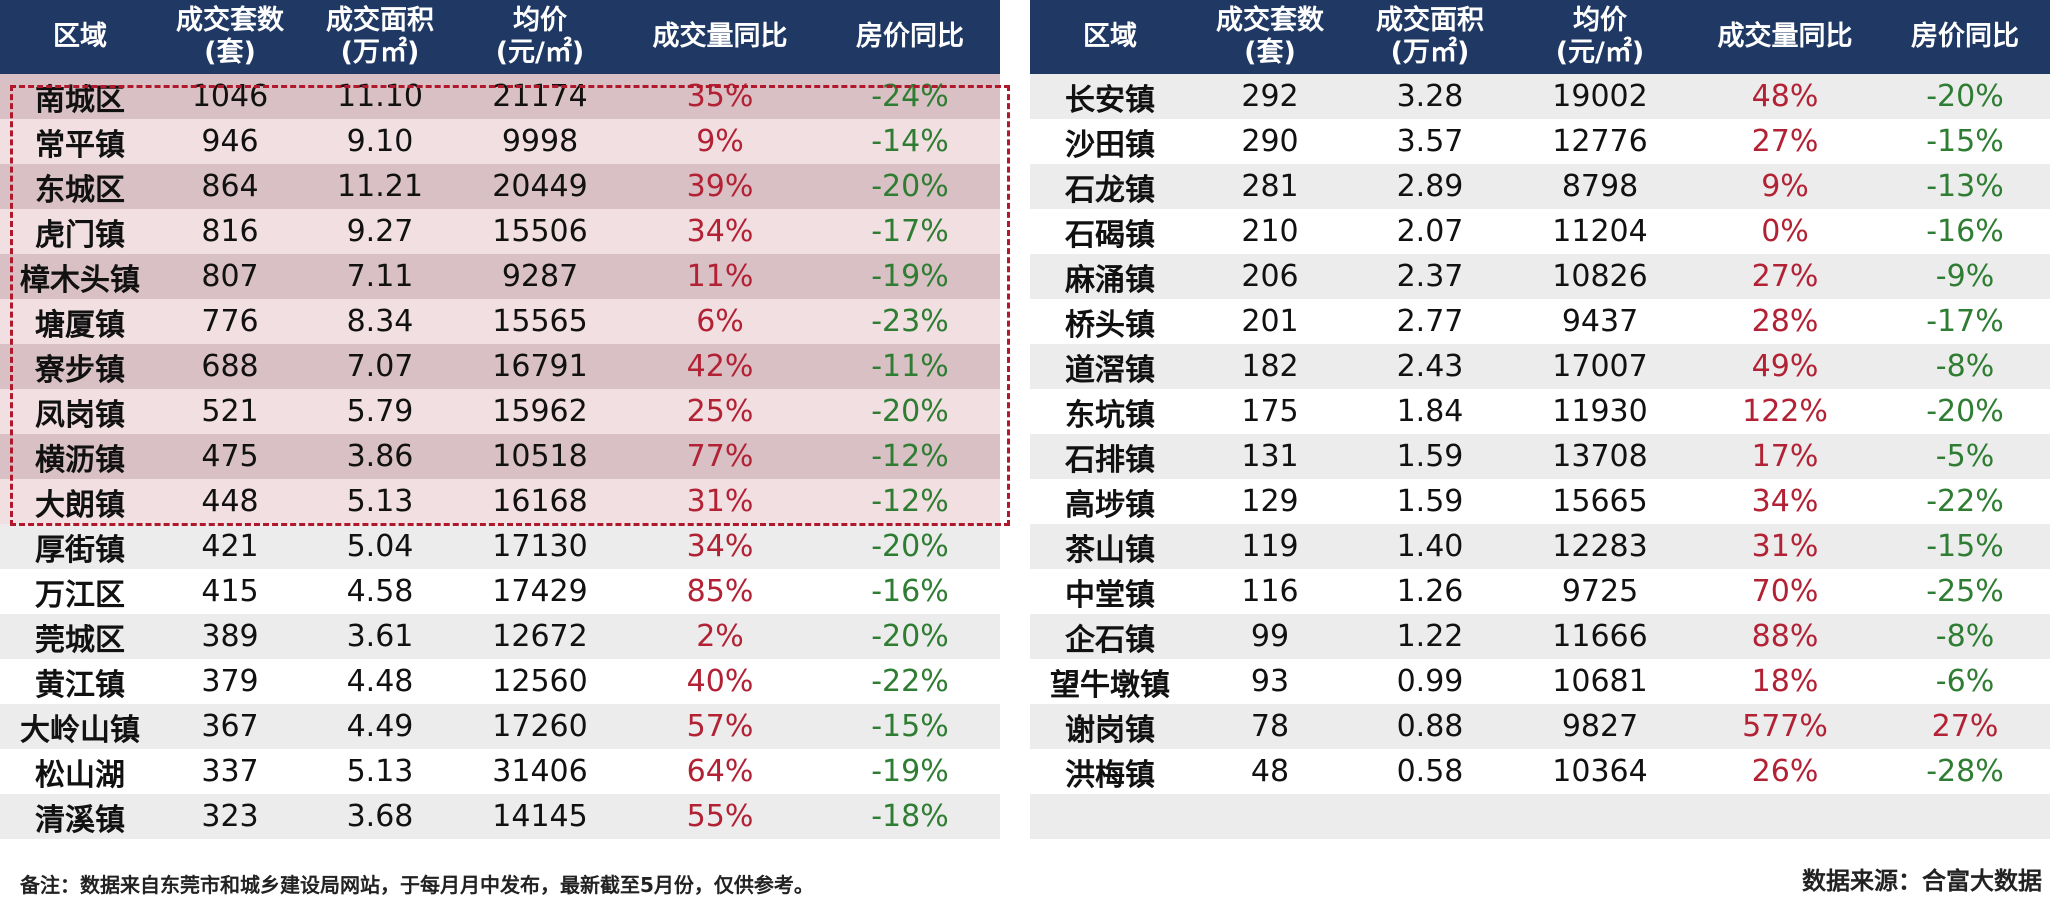 The height and width of the screenshot is (910, 2050). Describe the element at coordinates (1270, 231) in the screenshot. I see `count-cell: 210` at that location.